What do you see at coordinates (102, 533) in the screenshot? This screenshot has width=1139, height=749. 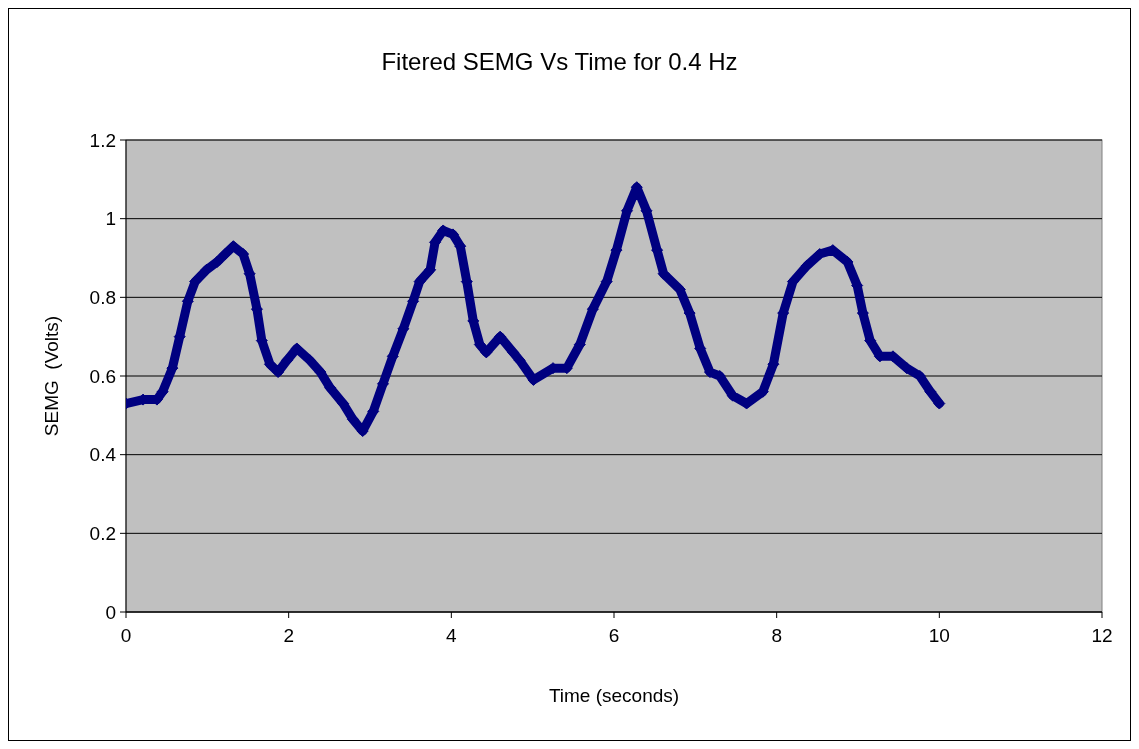 I see `y-tick-label: 0.2` at bounding box center [102, 533].